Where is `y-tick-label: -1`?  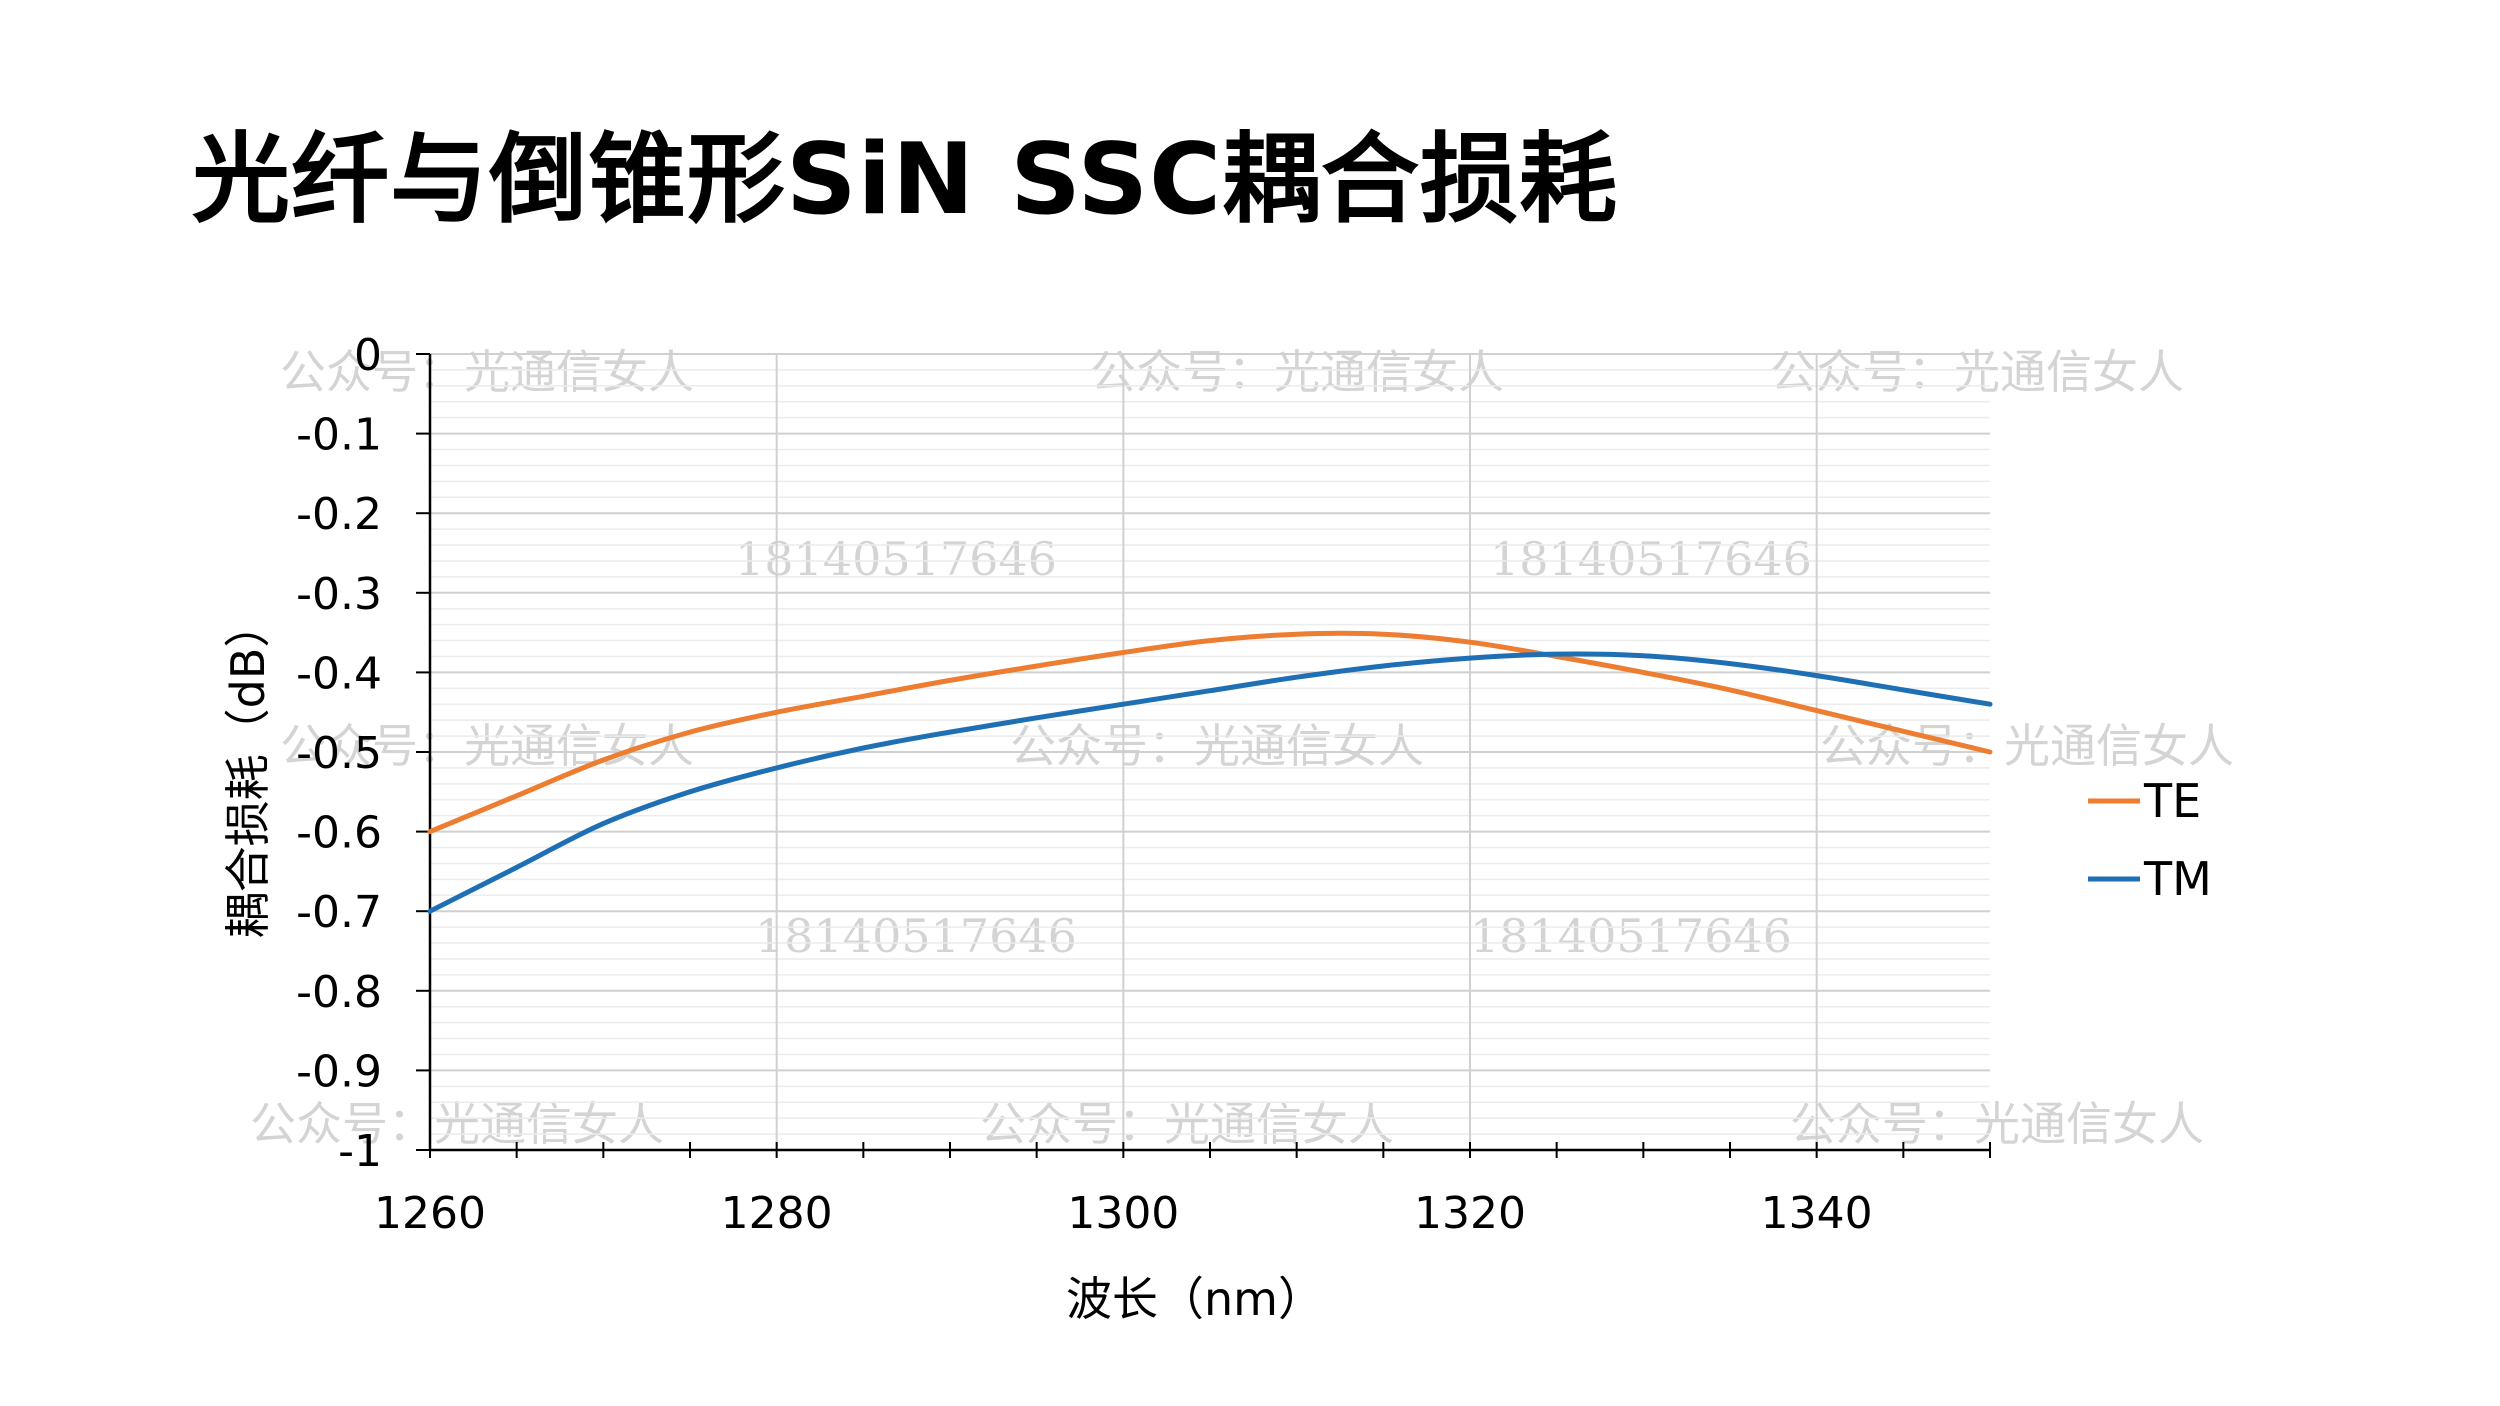
y-tick-label: -1 is located at coordinates (360, 1151).